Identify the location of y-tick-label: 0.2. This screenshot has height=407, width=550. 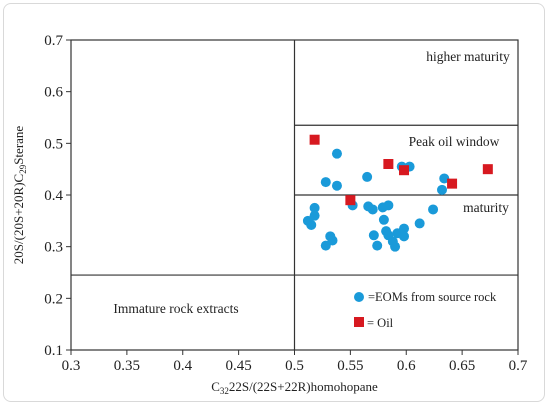
(53, 299).